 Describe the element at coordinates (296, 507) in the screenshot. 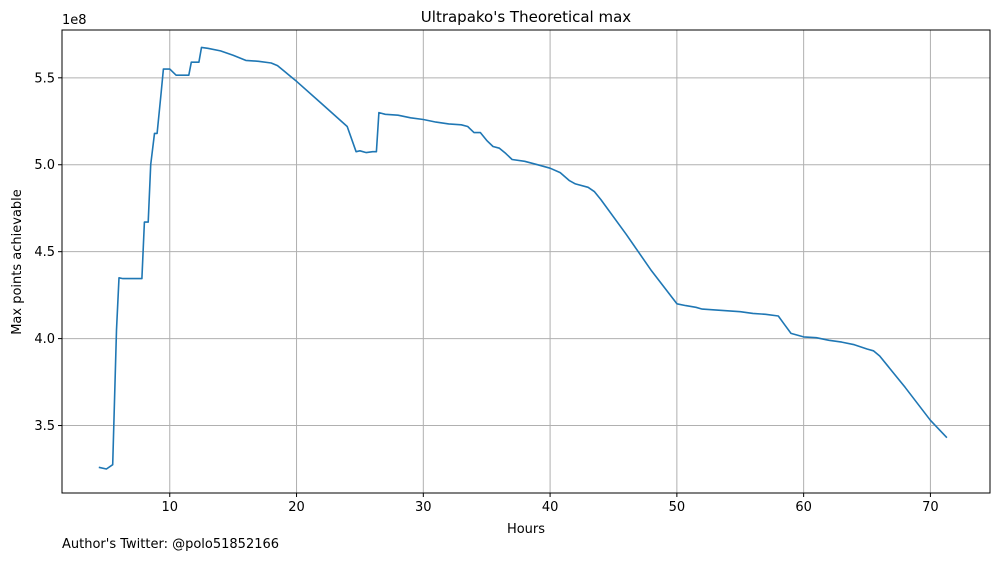

I see `x-tick-label: 20` at that location.